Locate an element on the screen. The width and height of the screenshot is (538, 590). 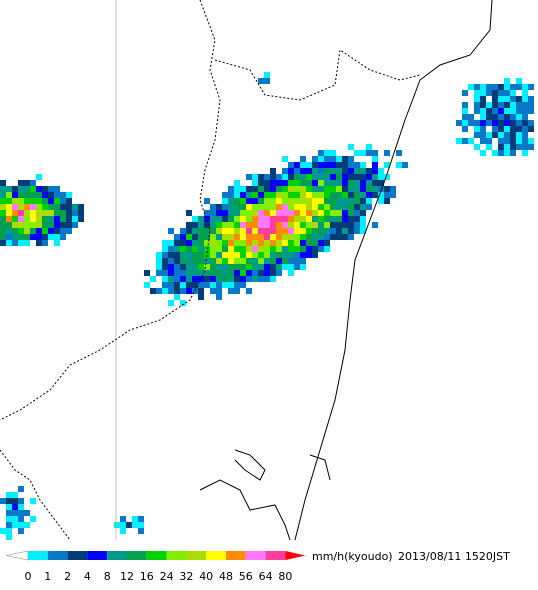
prefecture-border is located at coordinates (317, 75).